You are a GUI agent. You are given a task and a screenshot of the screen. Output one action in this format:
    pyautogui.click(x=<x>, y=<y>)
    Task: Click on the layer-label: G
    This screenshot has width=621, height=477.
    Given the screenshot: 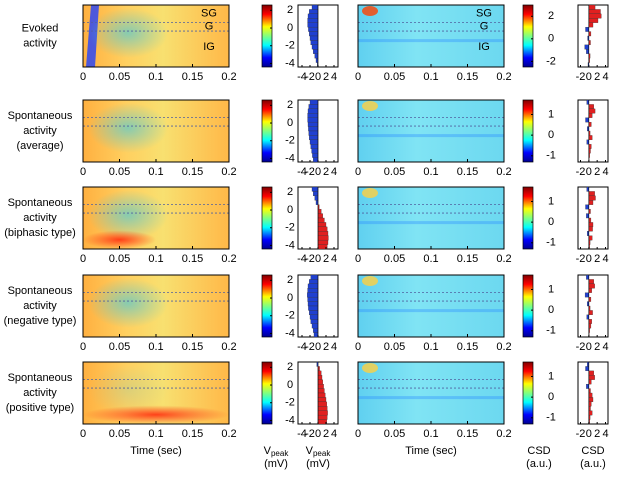 What is the action you would take?
    pyautogui.click(x=209, y=27)
    